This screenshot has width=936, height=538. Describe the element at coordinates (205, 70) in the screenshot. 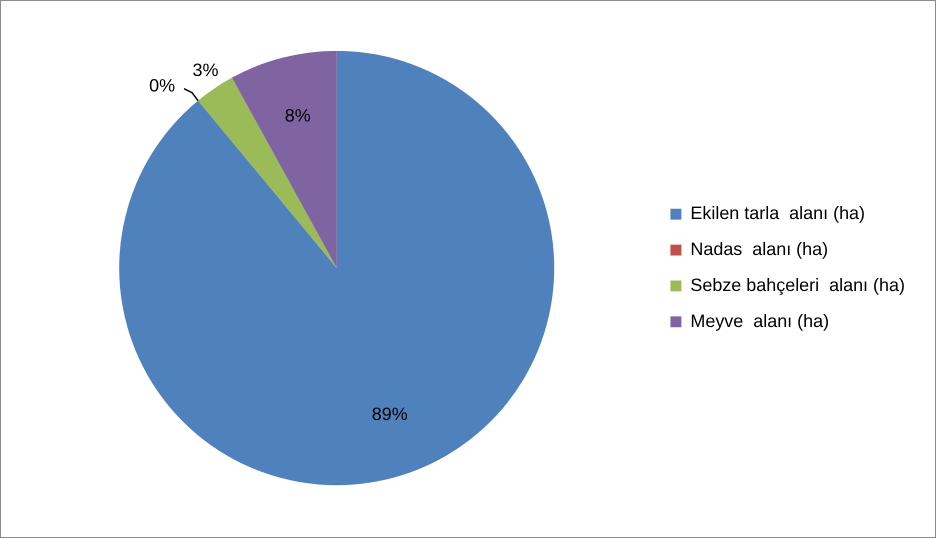

I see `data-label: 3%` at that location.